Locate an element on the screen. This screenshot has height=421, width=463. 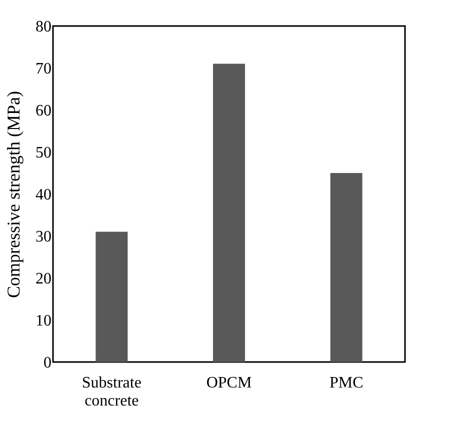
y-tick-label: 60 is located at coordinates (44, 111).